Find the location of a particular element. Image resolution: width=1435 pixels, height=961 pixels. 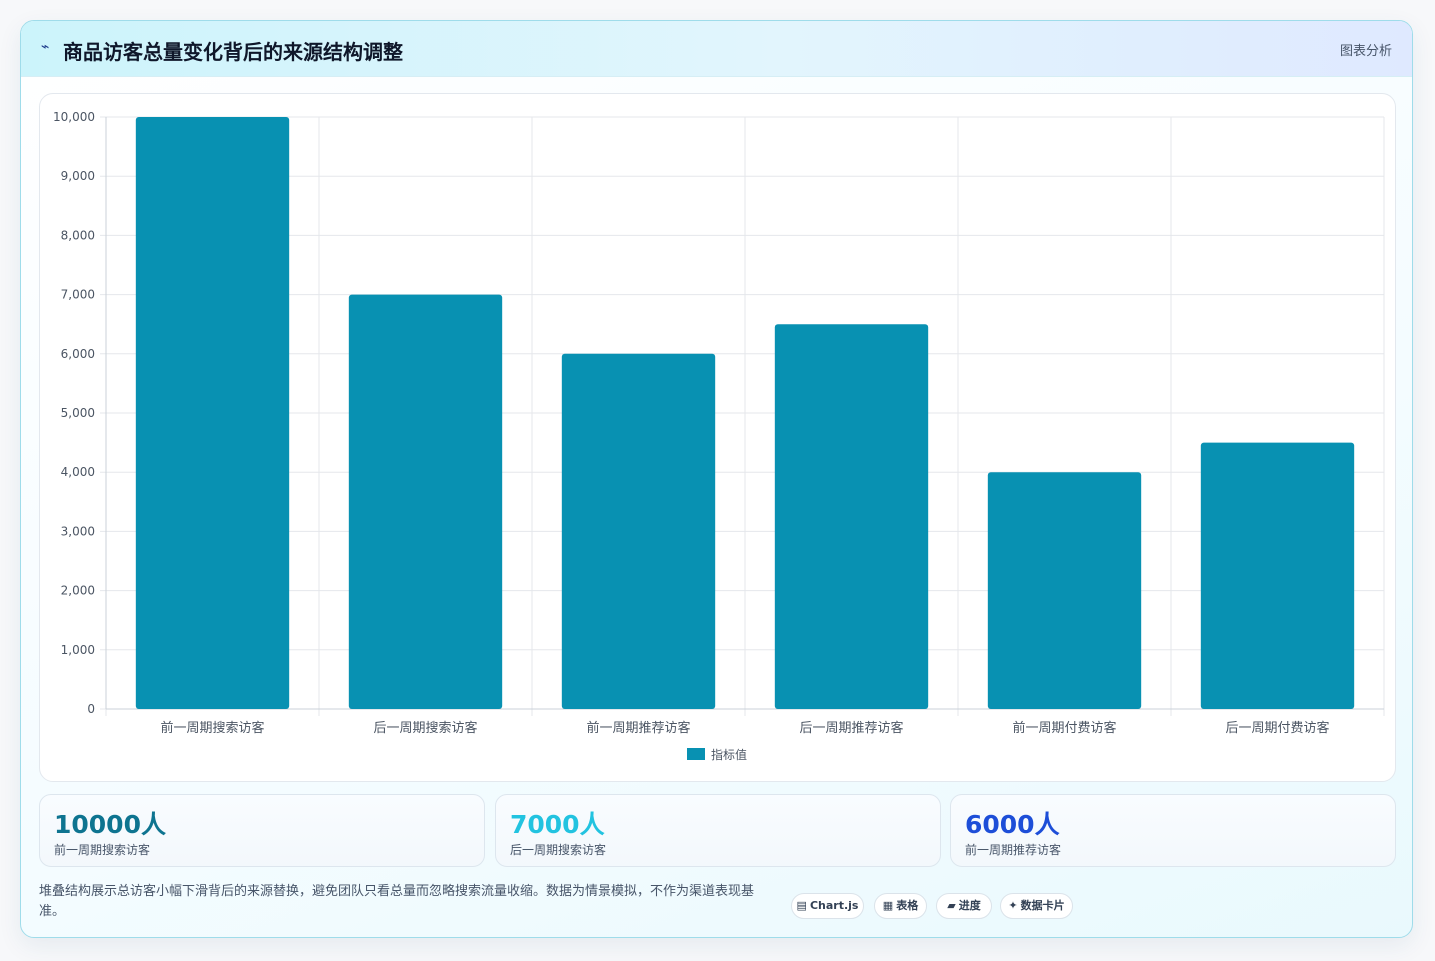

y-tick-label: 8,000 is located at coordinates (78, 235).